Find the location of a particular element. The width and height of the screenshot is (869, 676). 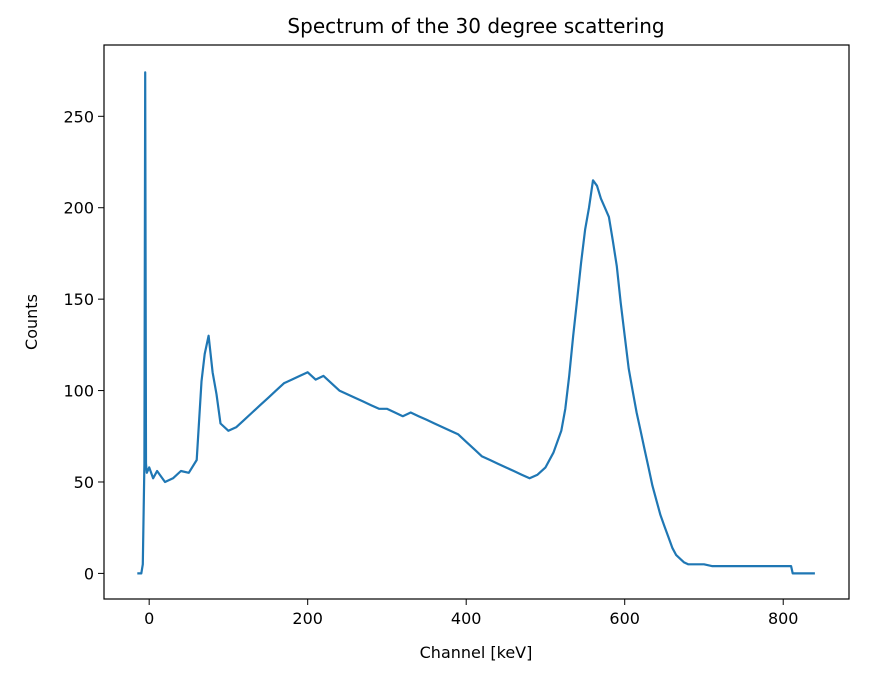

x-axis-label: Channel [keV] is located at coordinates (476, 652).